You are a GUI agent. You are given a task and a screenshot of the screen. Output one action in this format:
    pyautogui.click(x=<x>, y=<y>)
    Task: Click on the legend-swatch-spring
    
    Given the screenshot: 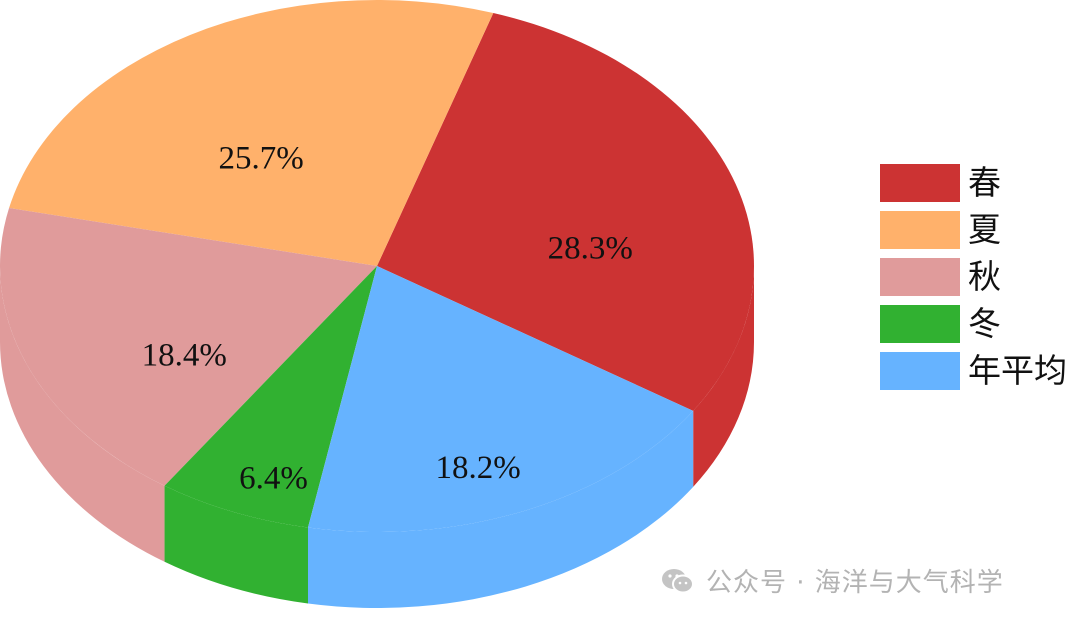 What is the action you would take?
    pyautogui.click(x=920, y=182)
    